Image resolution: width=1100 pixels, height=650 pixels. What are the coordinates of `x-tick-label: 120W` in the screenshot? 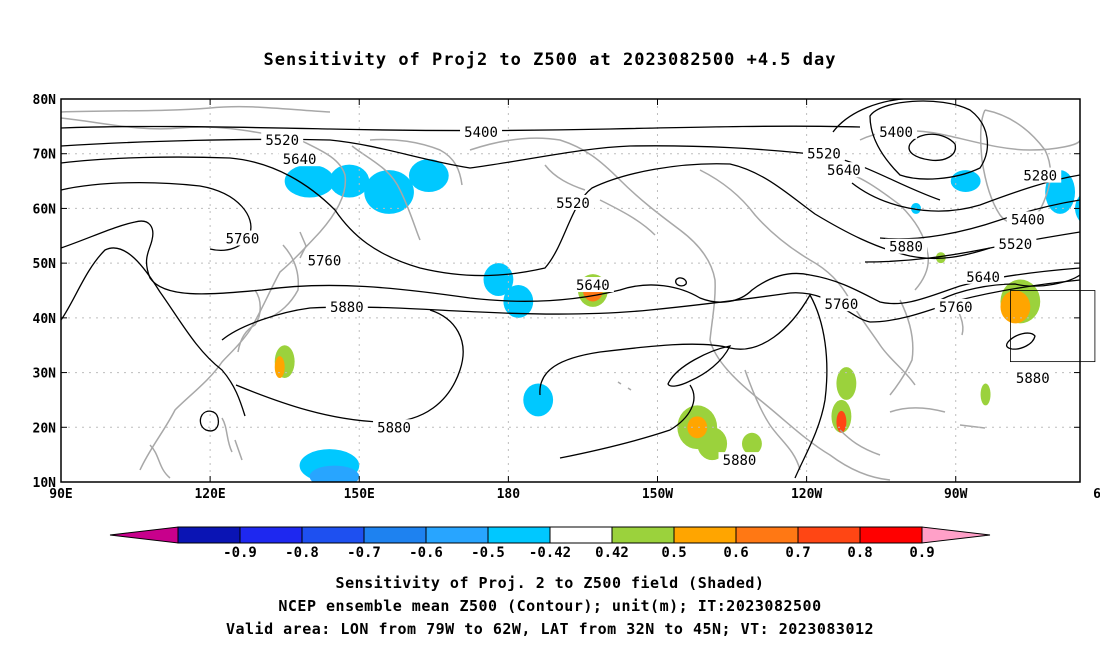 It's located at (806, 494).